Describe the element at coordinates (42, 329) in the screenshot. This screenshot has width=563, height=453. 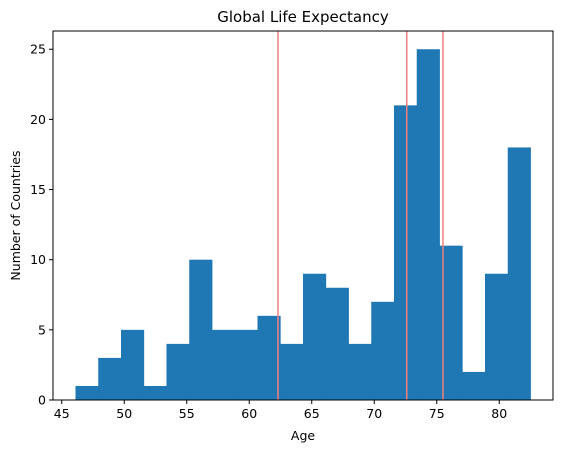
I see `y-tick-label: 5` at that location.